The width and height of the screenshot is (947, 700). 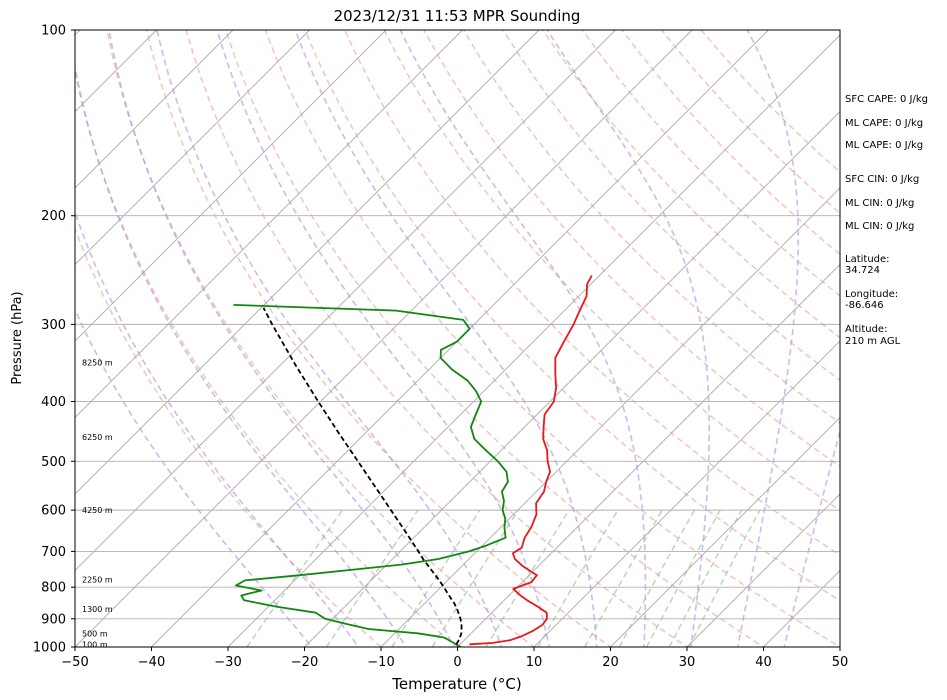 What do you see at coordinates (882, 179) in the screenshot?
I see `index-sfc-cin: SFC CIN: 0 J/kg` at bounding box center [882, 179].